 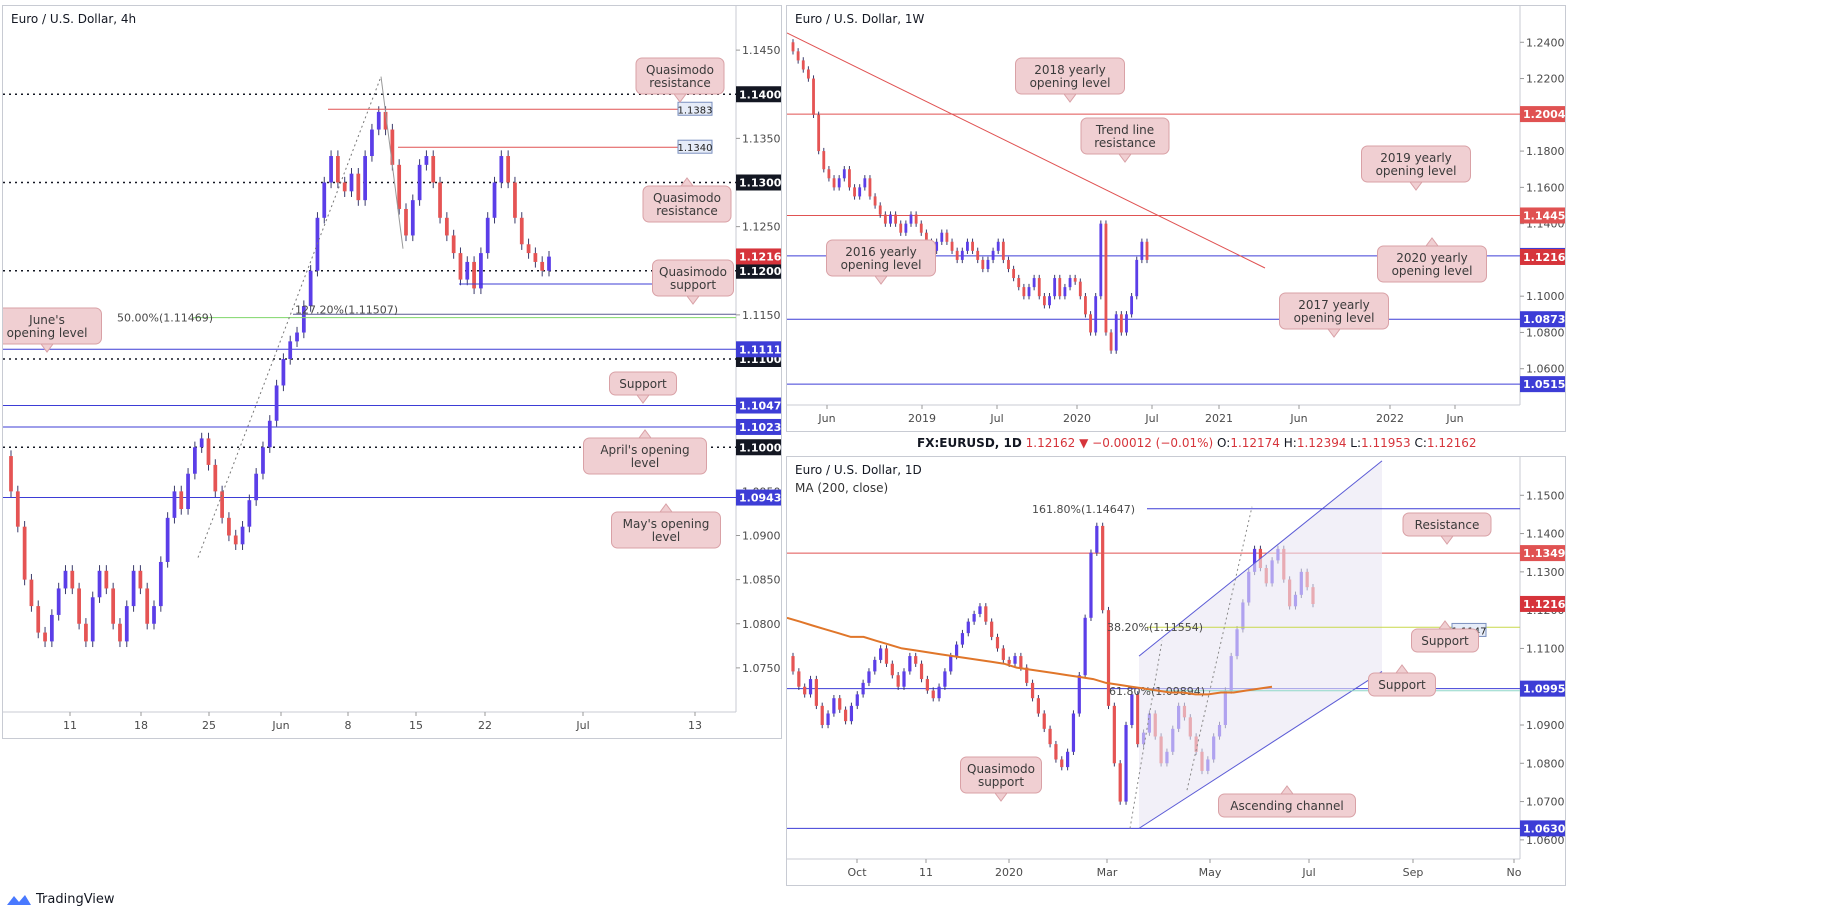 What do you see at coordinates (761, 315) in the screenshot?
I see `y-tick-label: 1.11500` at bounding box center [761, 315].